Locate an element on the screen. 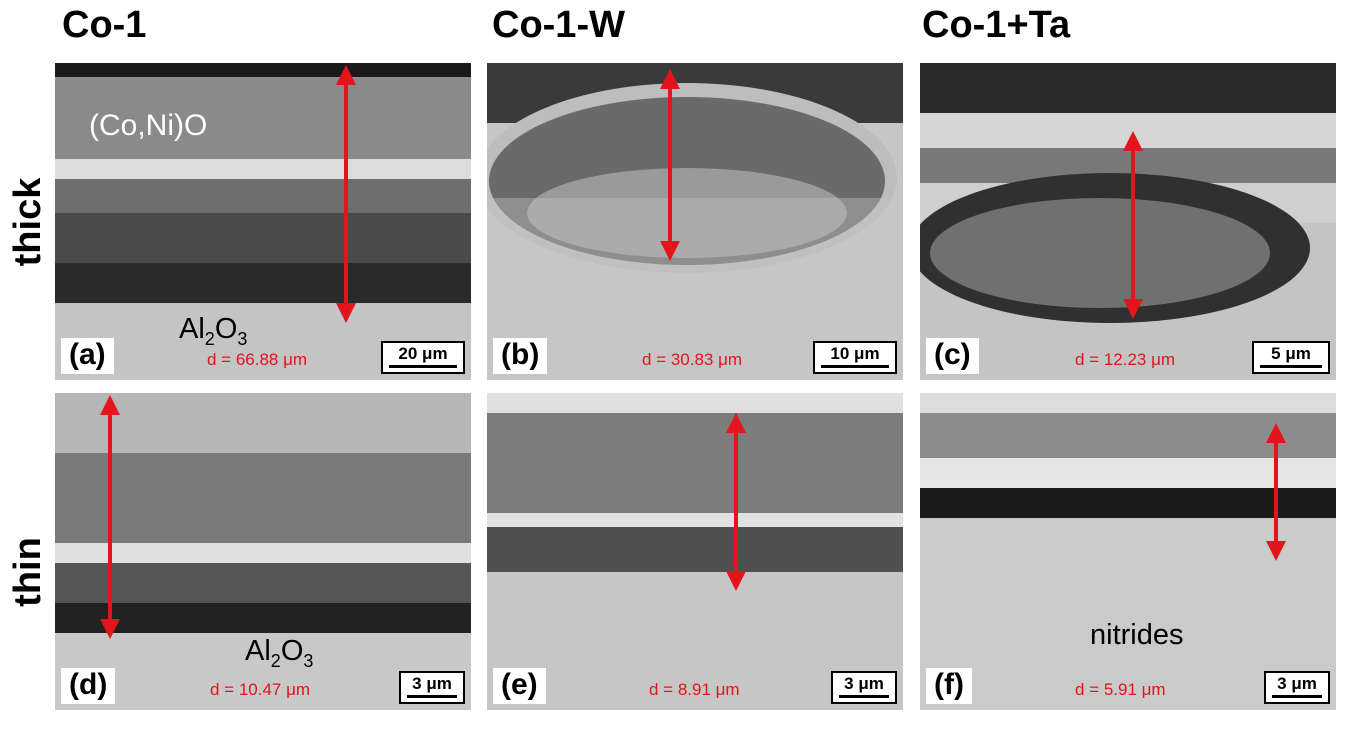 This screenshot has width=1353, height=729. micrograph-panel-b: (b) d = 30.83 μm 10 μm is located at coordinates (695, 221).